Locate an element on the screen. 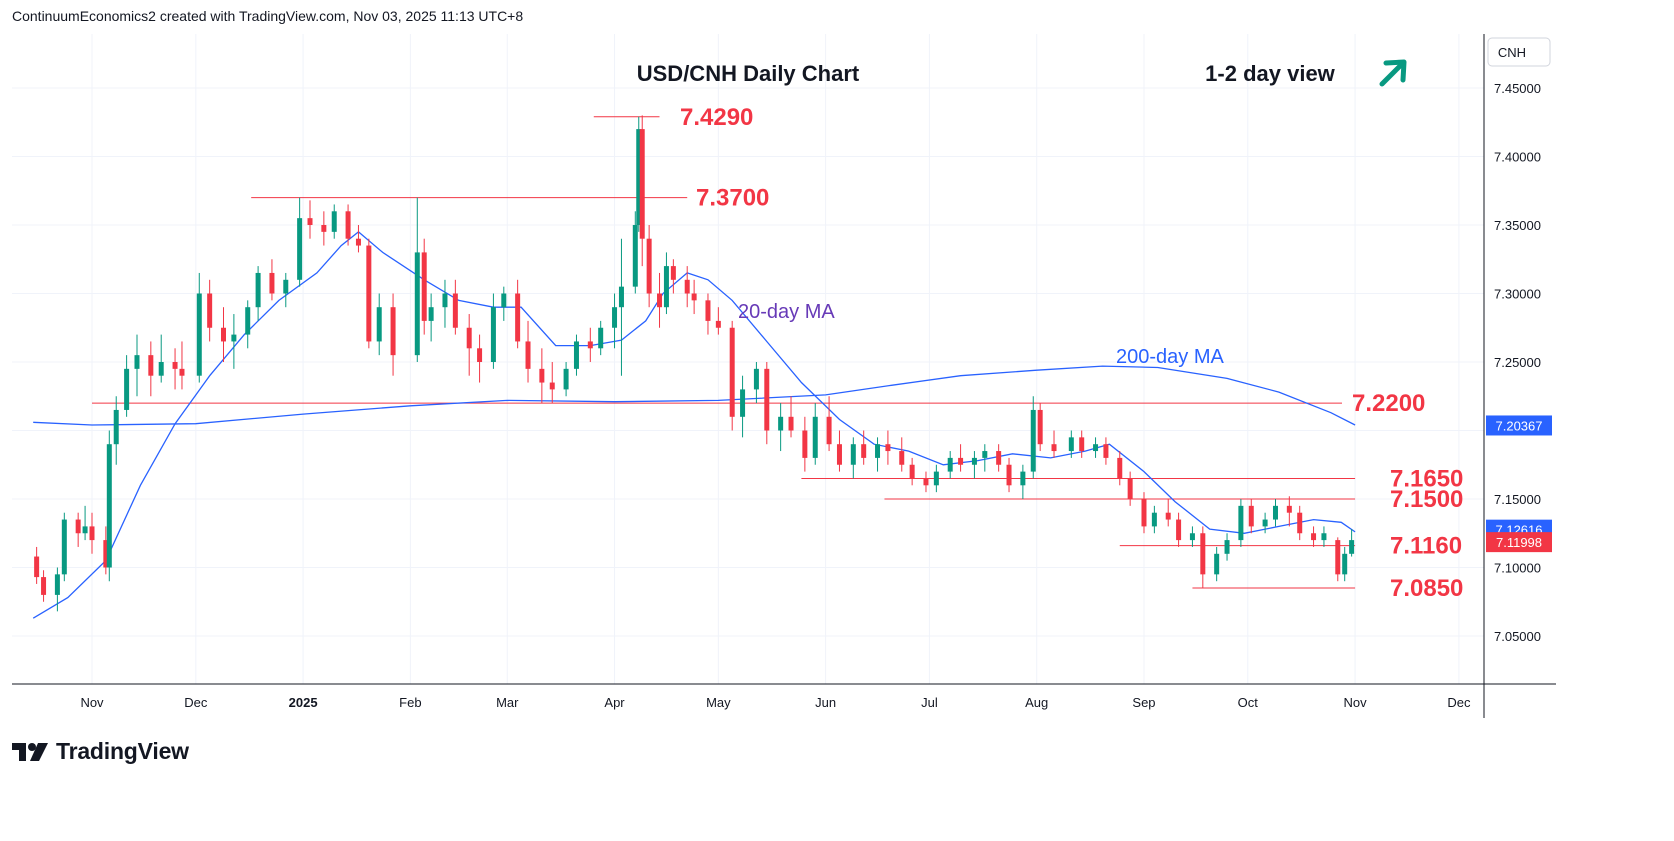 This screenshot has width=1674, height=841. currency-badge-label: CNH is located at coordinates (1512, 52).